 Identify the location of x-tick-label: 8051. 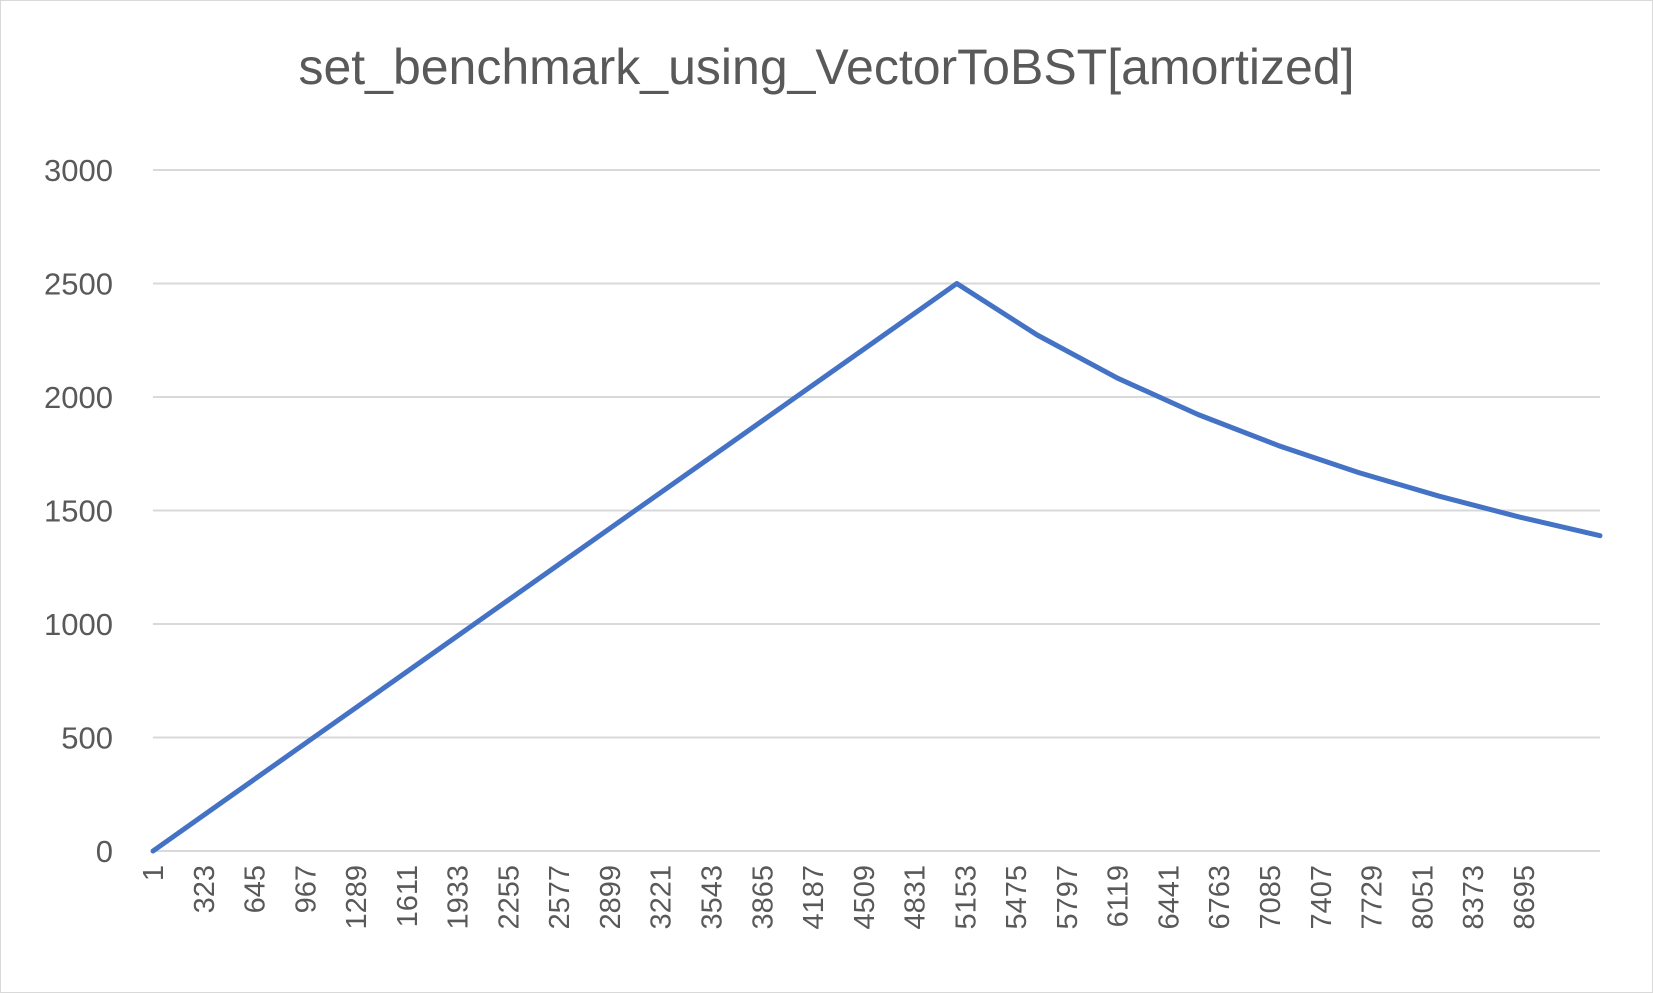
(1423, 897).